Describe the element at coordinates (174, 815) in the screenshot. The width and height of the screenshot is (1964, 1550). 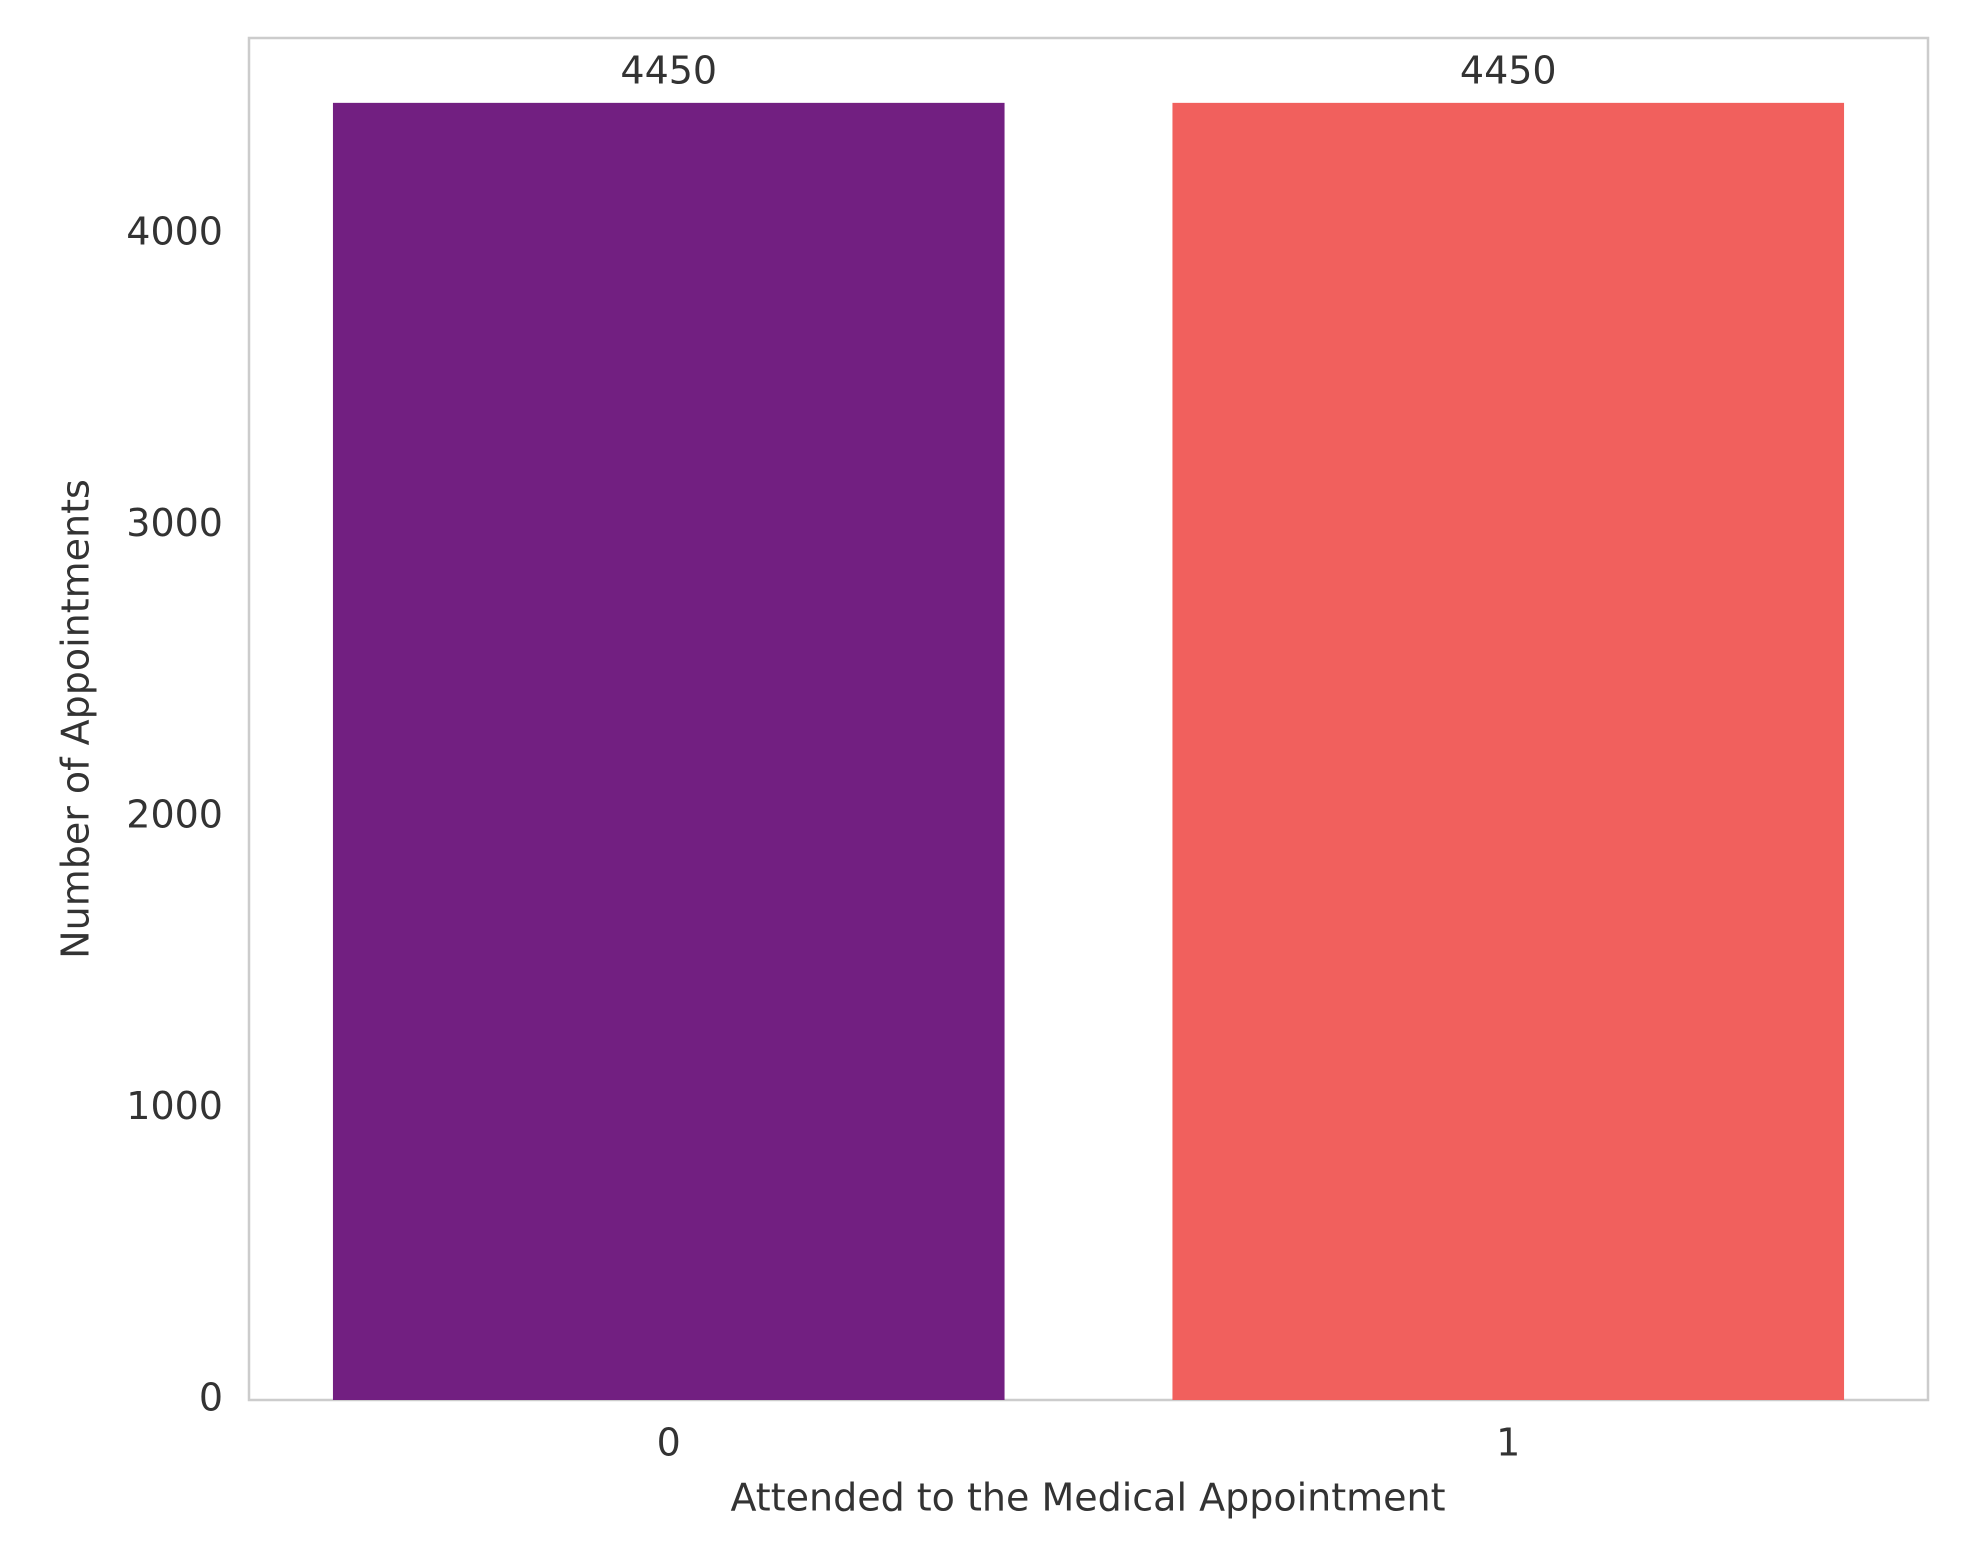
I see `y-tick-label: 2000` at that location.